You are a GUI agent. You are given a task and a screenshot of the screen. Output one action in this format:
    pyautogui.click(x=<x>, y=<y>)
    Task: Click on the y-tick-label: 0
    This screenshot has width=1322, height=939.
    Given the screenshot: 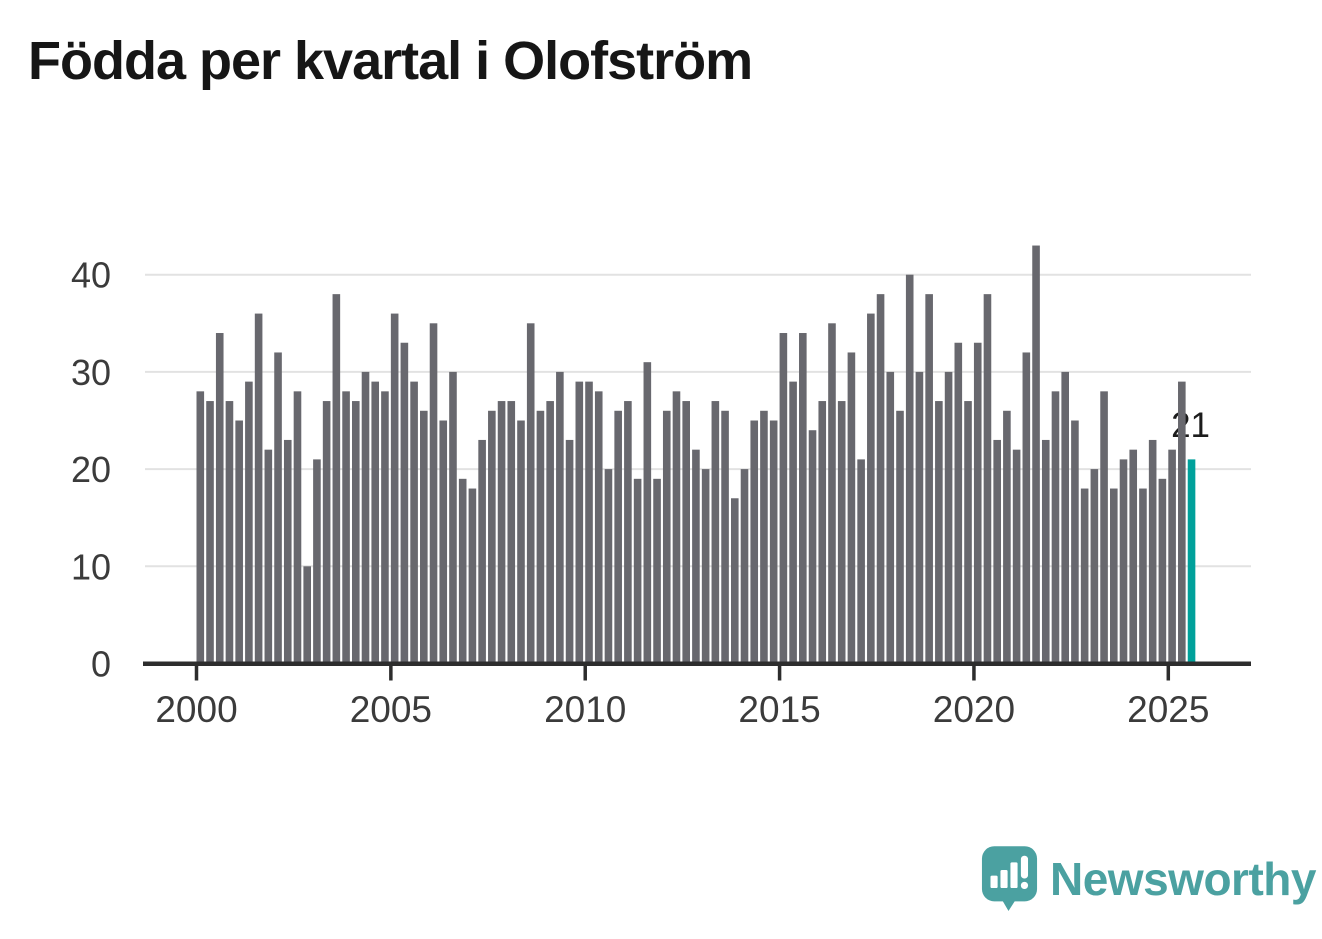 What is the action you would take?
    pyautogui.click(x=101, y=664)
    